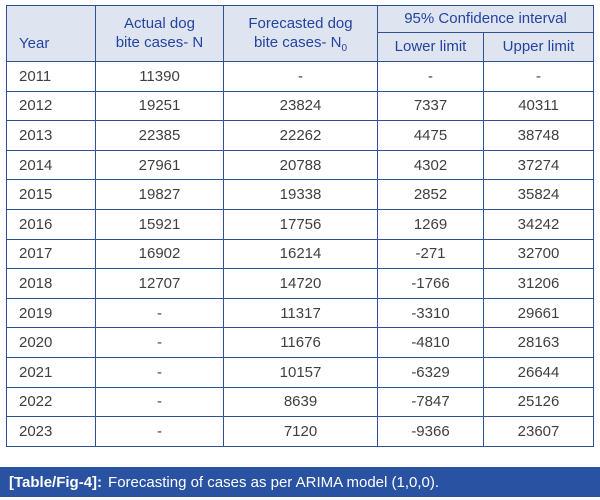 The height and width of the screenshot is (500, 600). I want to click on year-cell: 2014, so click(51, 165).